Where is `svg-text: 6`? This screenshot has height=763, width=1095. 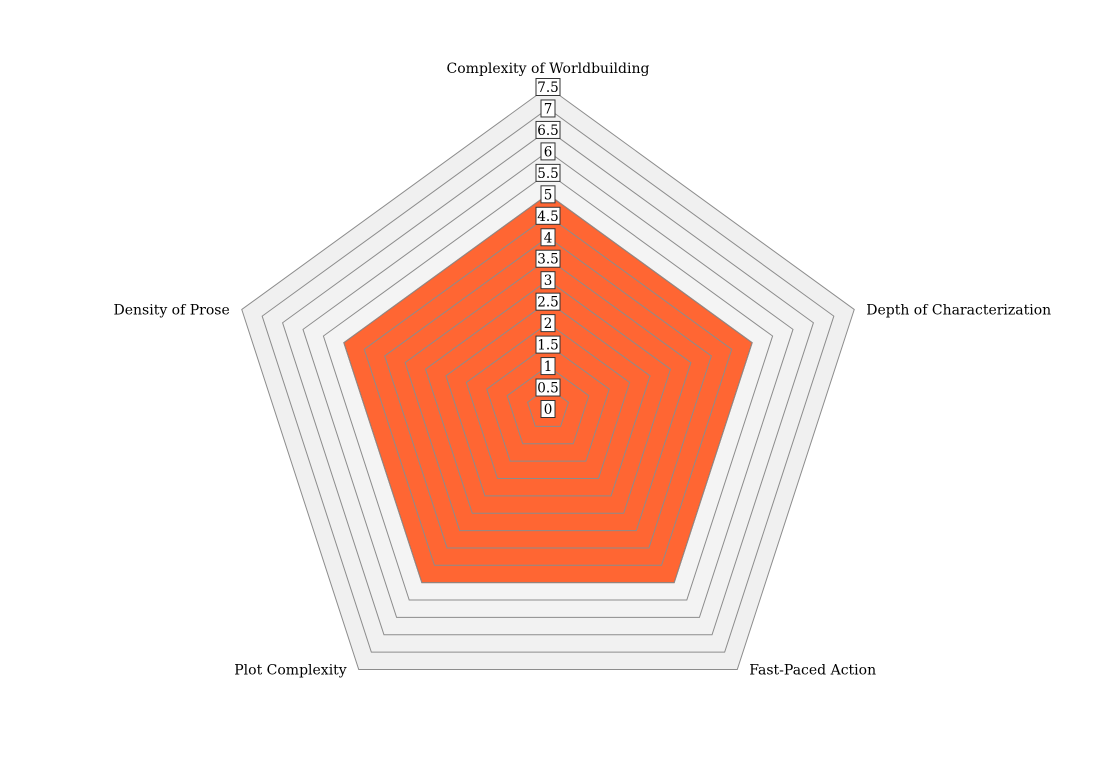 svg-text: 6 is located at coordinates (548, 152).